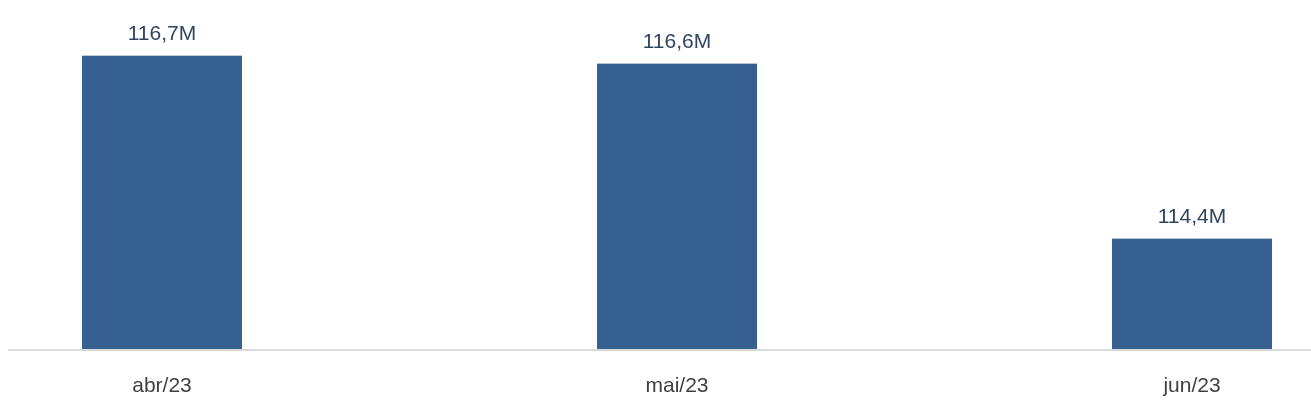 Image resolution: width=1311 pixels, height=403 pixels. What do you see at coordinates (1191, 384) in the screenshot?
I see `x-tick-label: jun/23` at bounding box center [1191, 384].